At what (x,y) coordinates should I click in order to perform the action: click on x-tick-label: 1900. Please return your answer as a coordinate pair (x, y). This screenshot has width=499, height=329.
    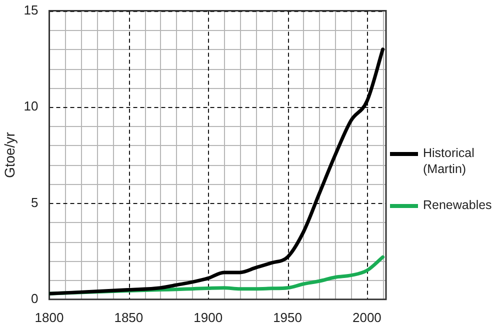
    Looking at the image, I should click on (208, 317).